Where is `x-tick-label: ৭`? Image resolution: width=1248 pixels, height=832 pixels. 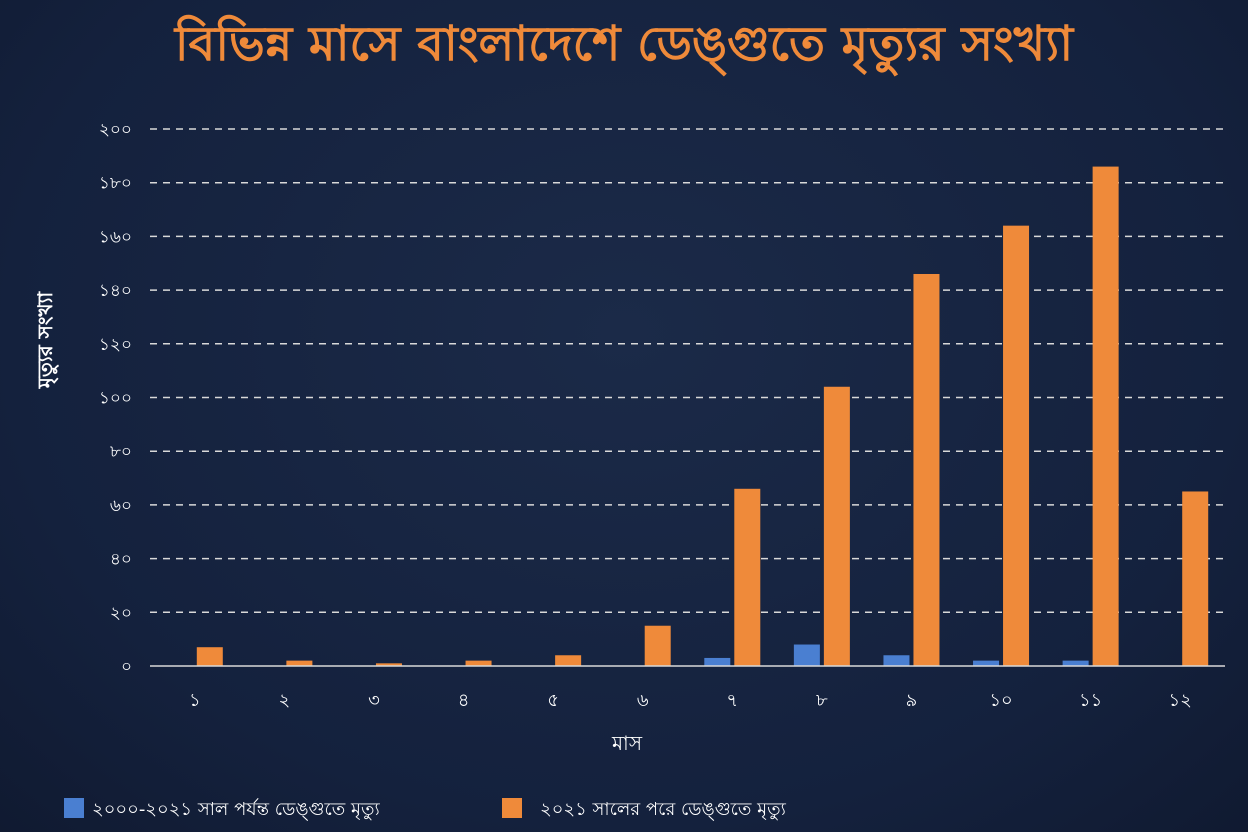
x-tick-label: ৭ is located at coordinates (732, 700).